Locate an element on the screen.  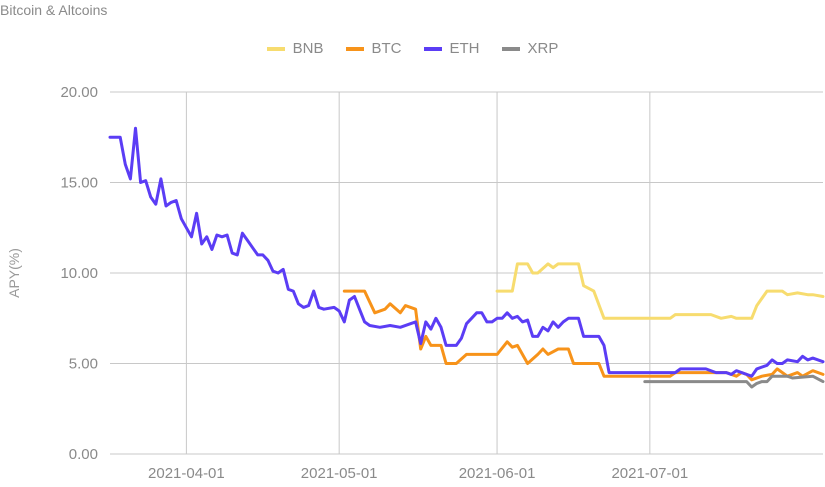
x-tick-label: 2021-05-01 is located at coordinates (339, 473).